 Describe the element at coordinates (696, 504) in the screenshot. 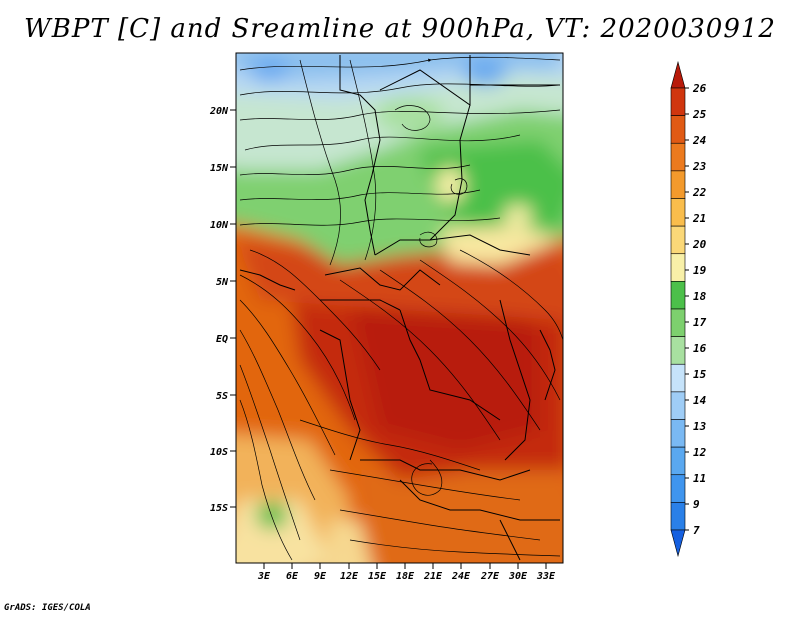

I see `colorbar-label: 9` at that location.